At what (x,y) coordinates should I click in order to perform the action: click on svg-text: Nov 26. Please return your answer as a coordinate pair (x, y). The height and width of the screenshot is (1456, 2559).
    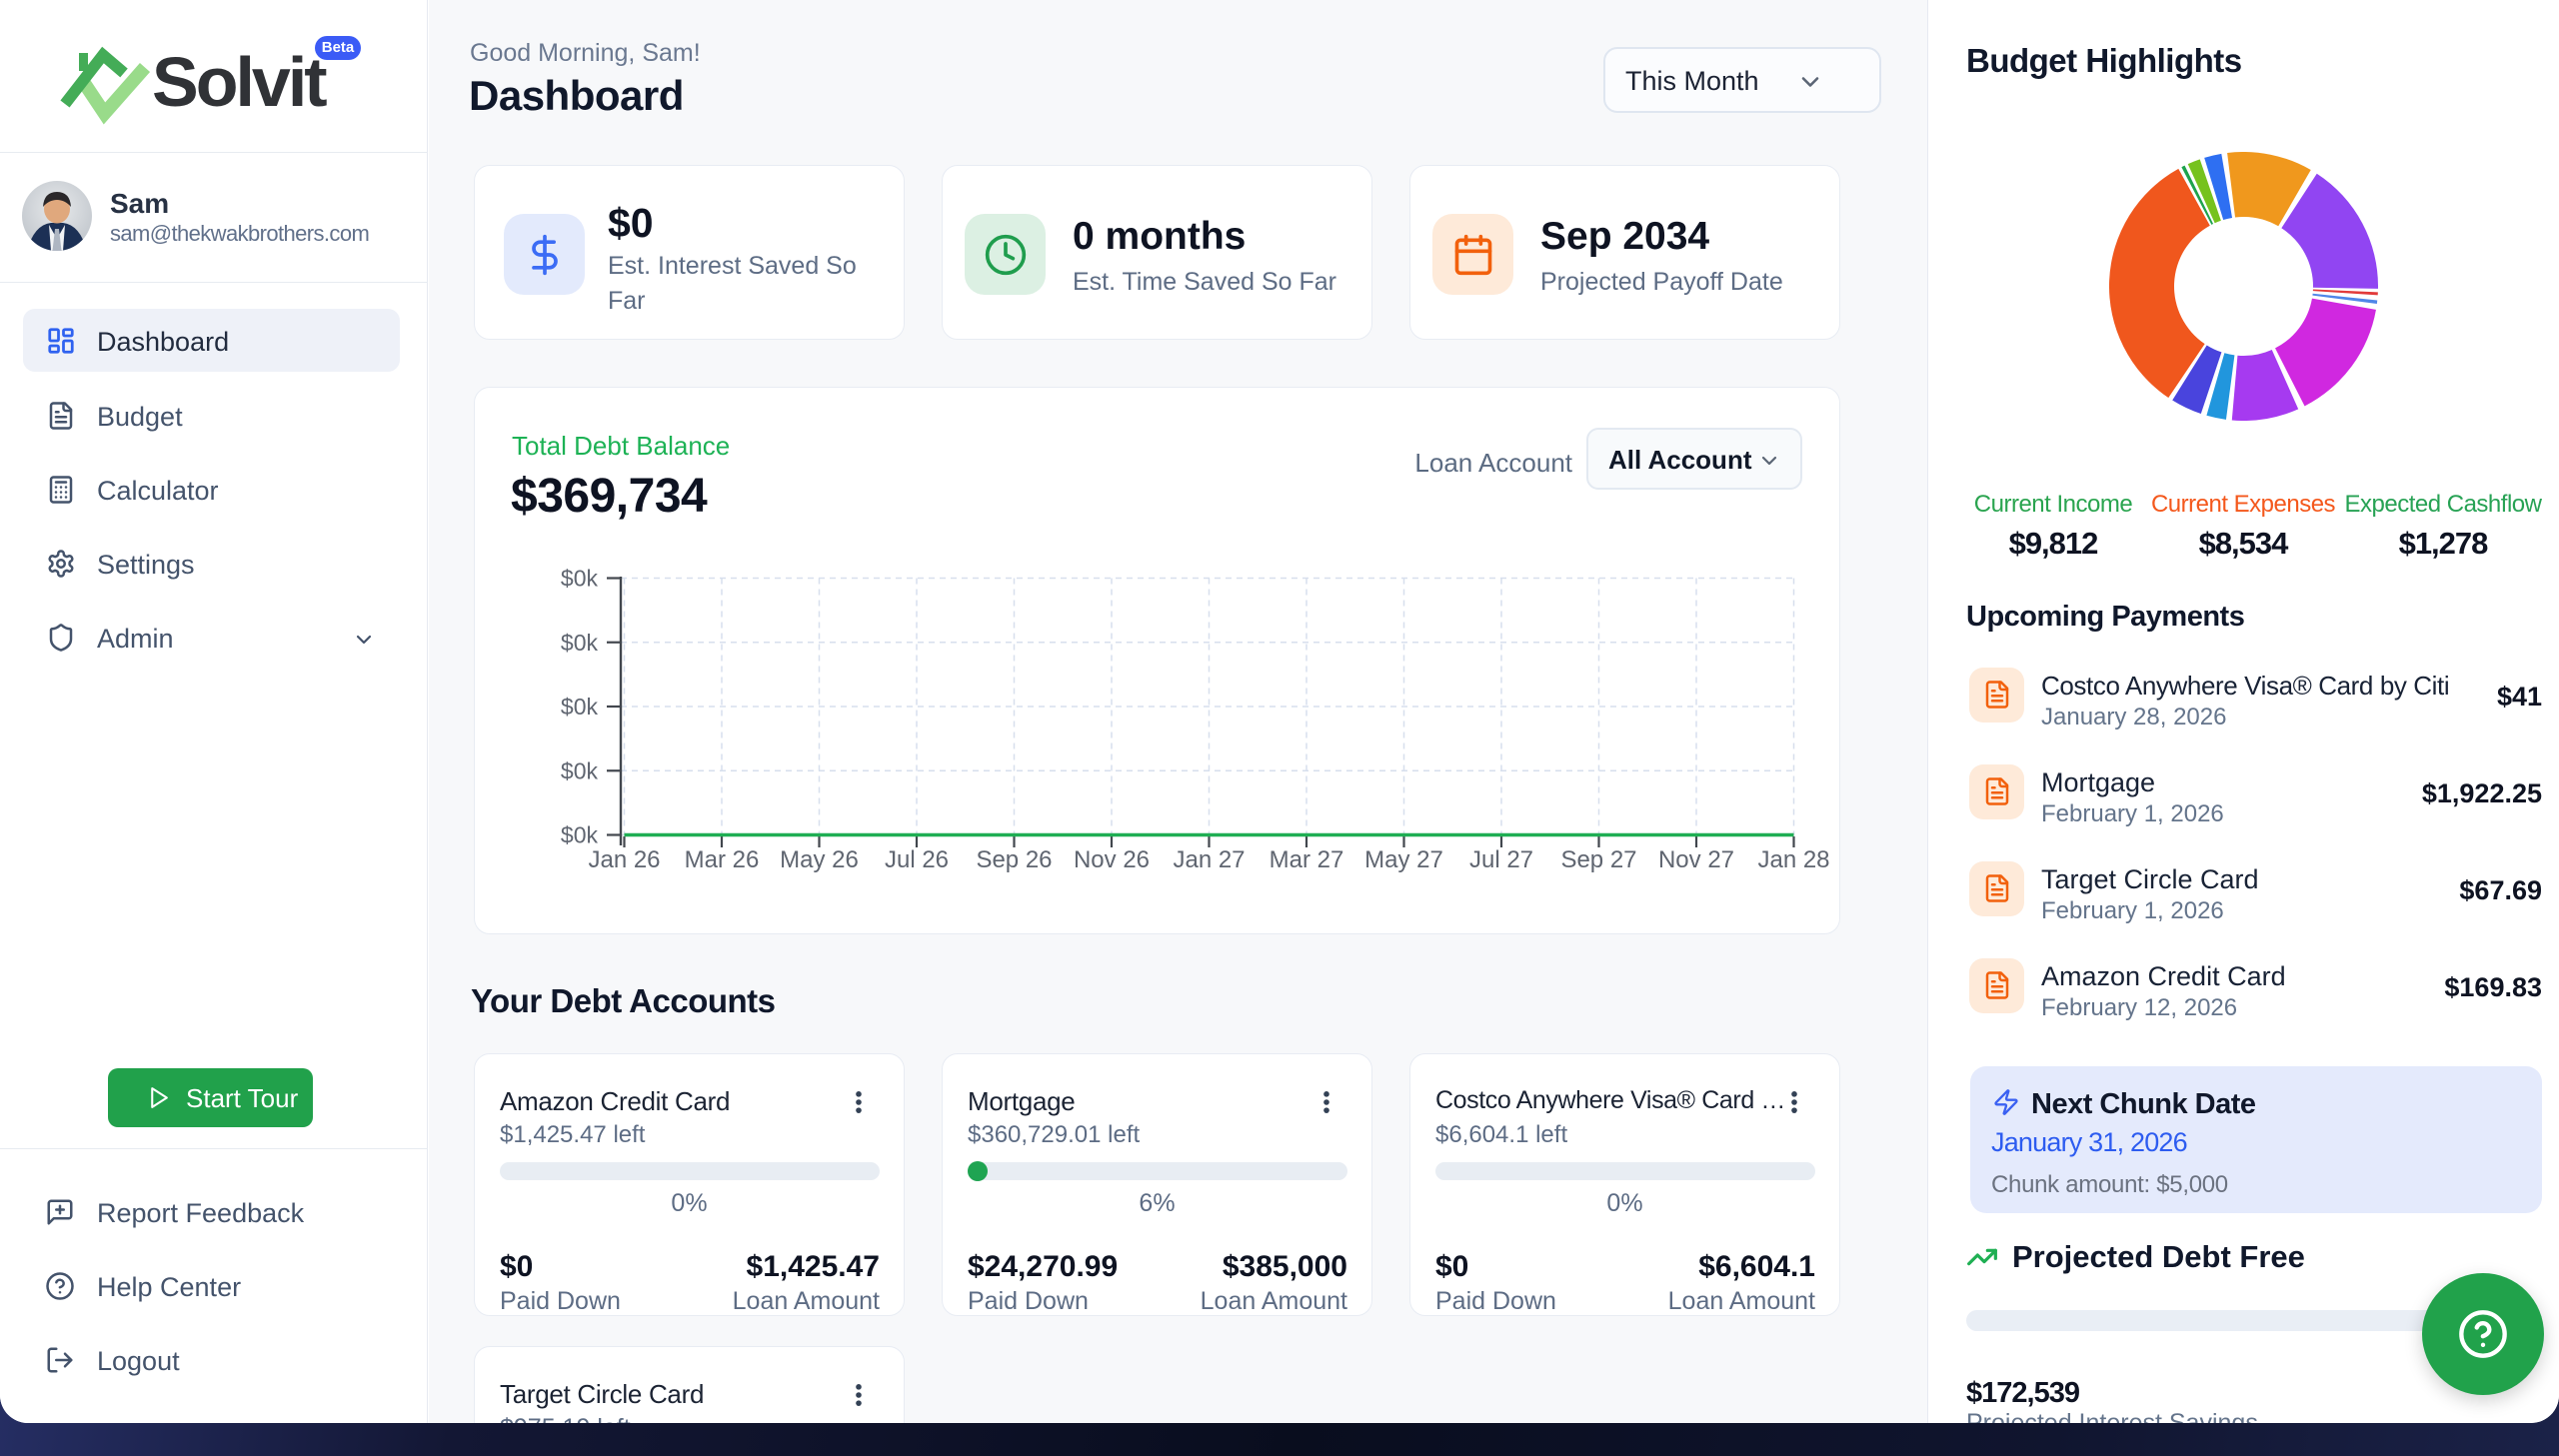
    Looking at the image, I should click on (1112, 860).